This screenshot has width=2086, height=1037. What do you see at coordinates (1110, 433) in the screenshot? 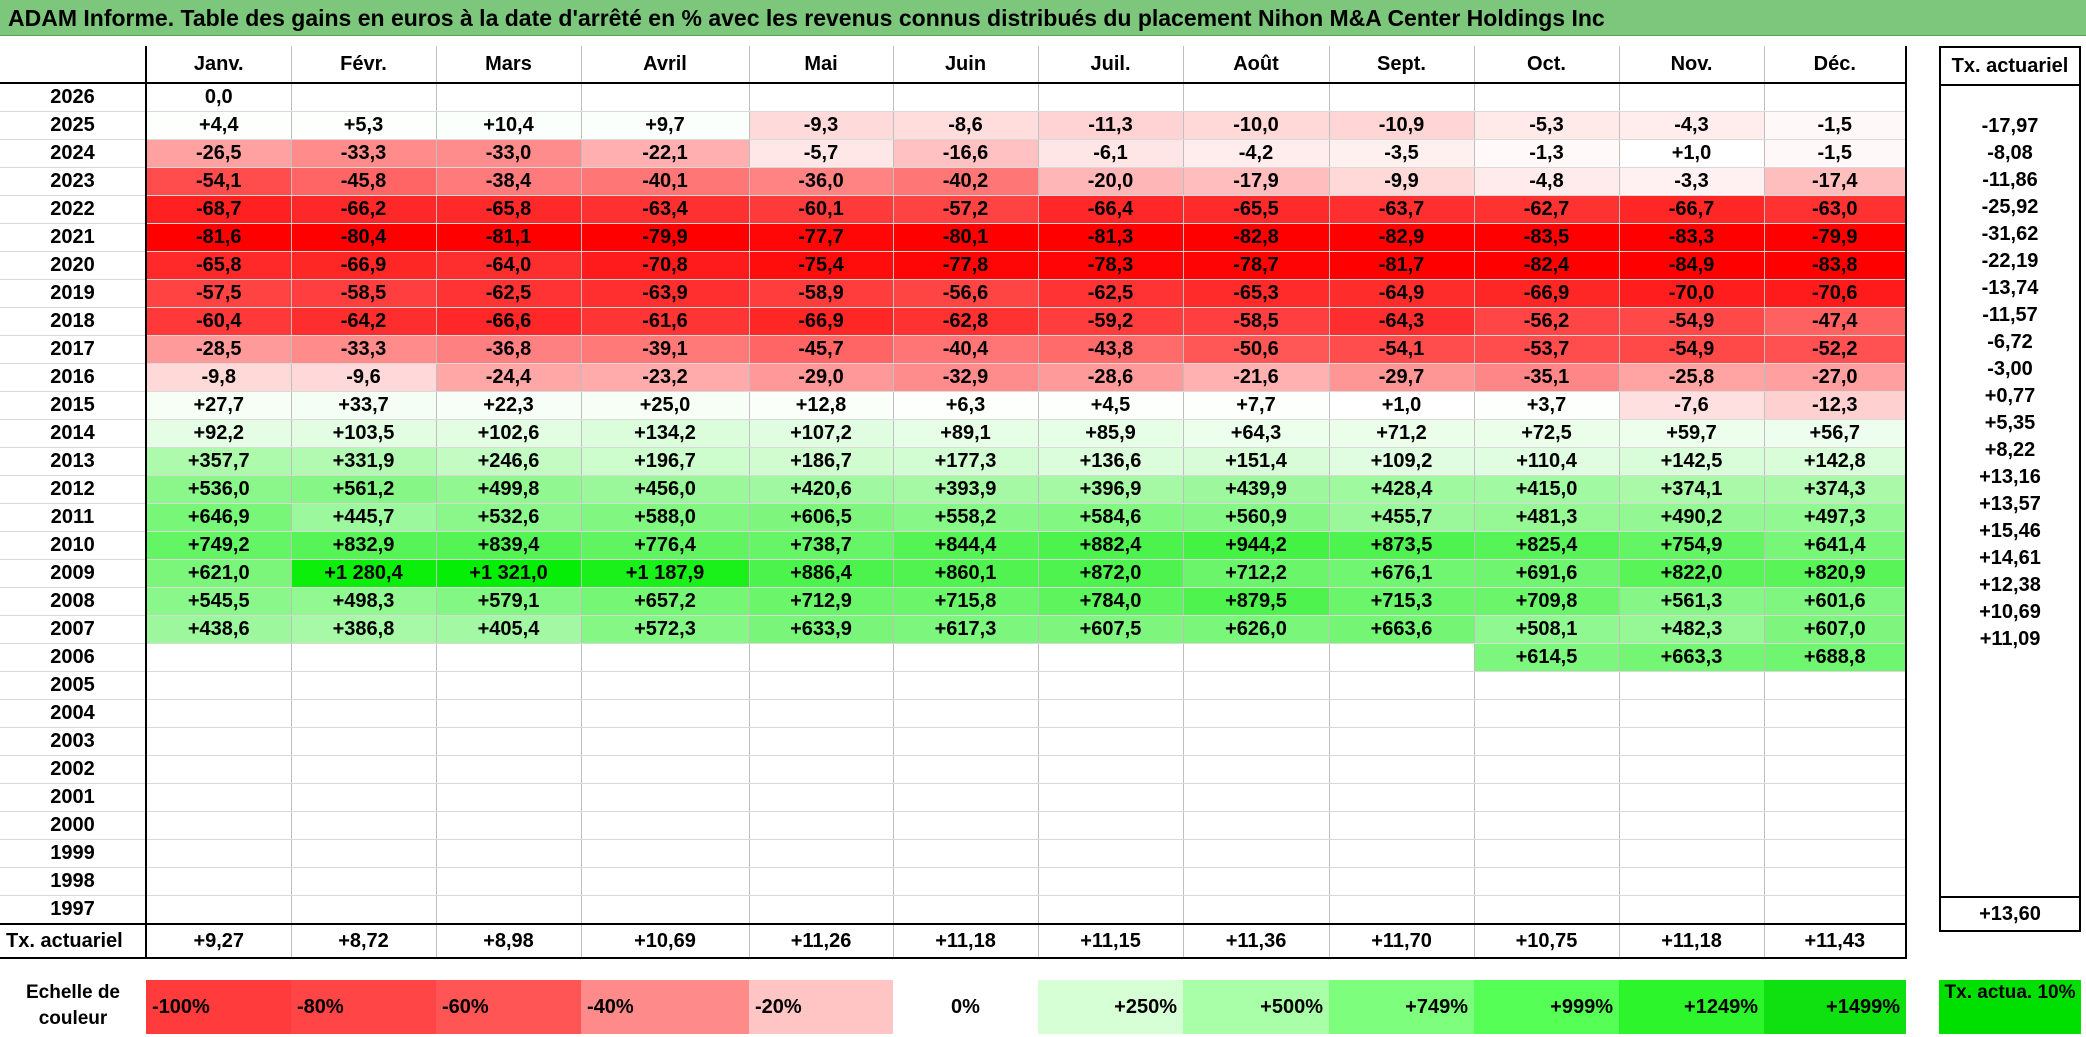
I see `gain-cell: +85,9` at bounding box center [1110, 433].